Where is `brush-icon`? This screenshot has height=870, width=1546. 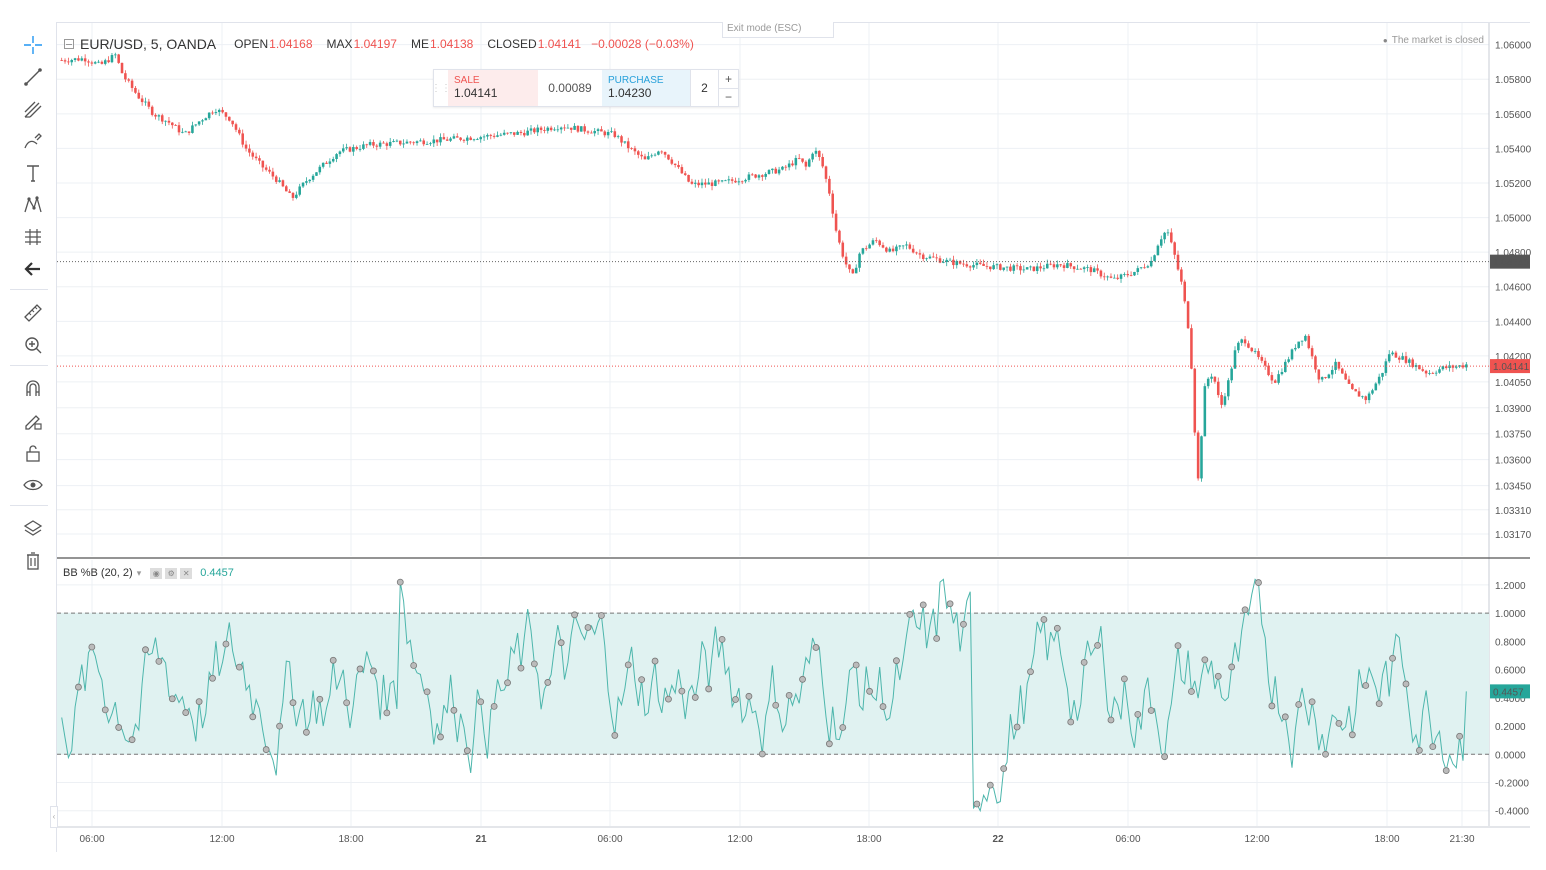
brush-icon is located at coordinates (33, 141).